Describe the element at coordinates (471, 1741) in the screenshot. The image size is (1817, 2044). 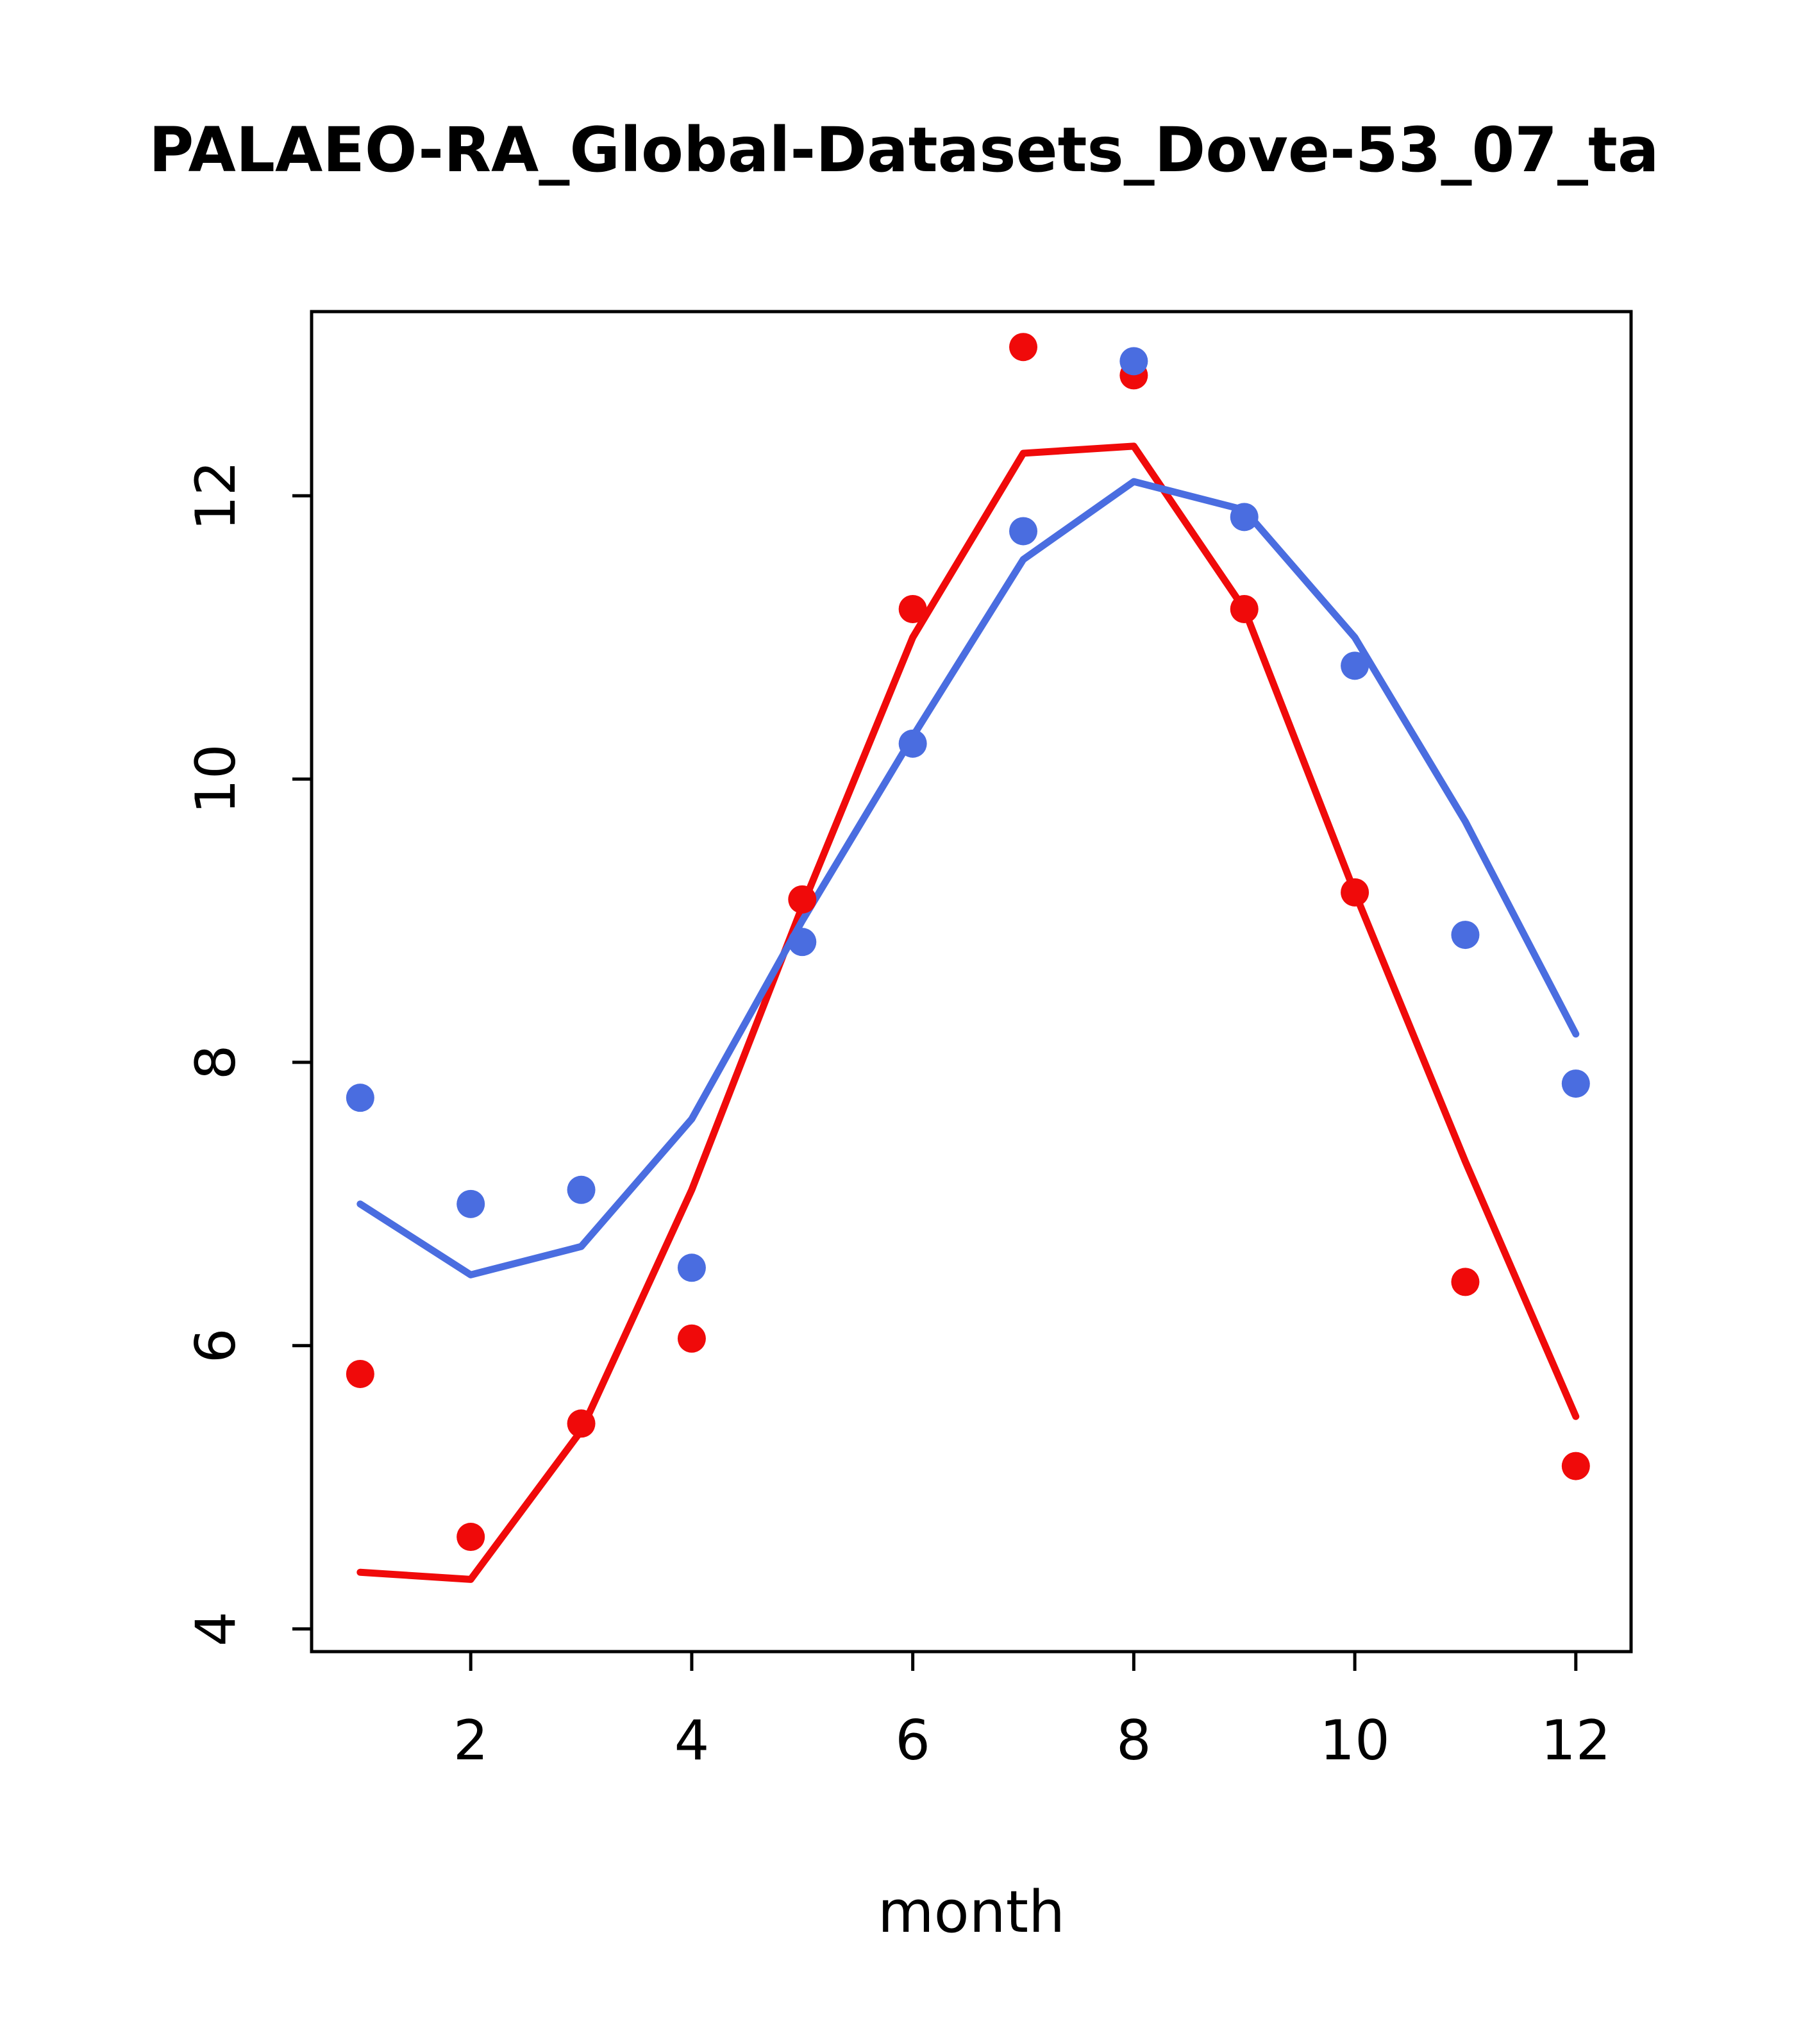
I see `x-tick-label: 2` at that location.